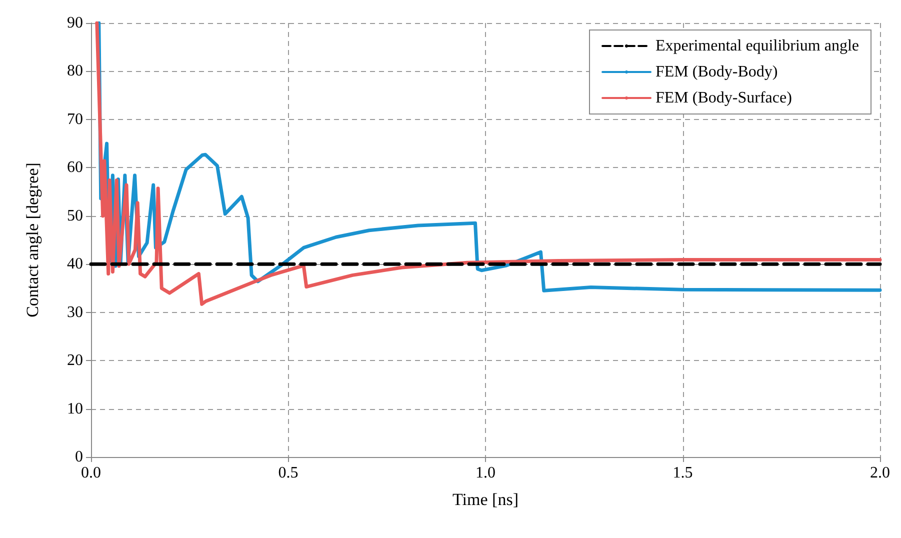 This screenshot has height=538, width=901. Describe the element at coordinates (32, 240) in the screenshot. I see `y-axis-title: Contact angle [degree]` at that location.